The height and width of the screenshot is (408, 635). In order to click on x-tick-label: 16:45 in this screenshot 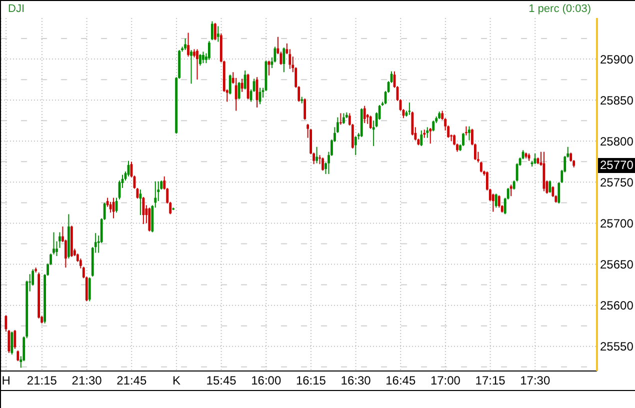, I will do `click(401, 381)`.